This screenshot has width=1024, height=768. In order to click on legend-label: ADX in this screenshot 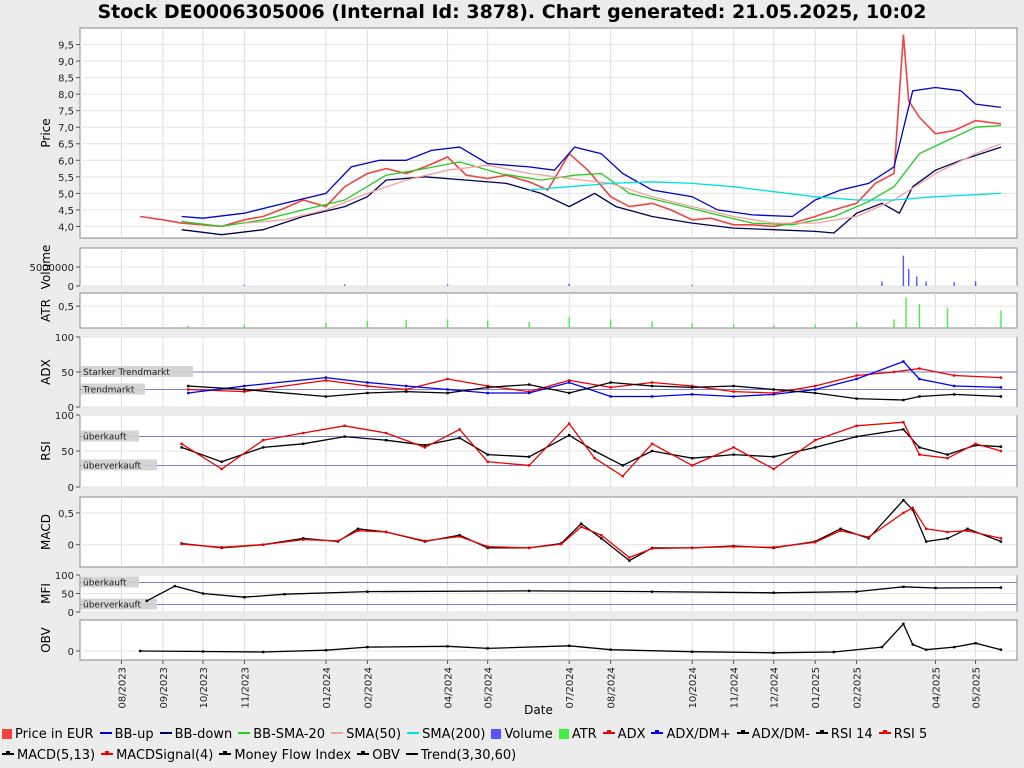, I will do `click(631, 734)`.